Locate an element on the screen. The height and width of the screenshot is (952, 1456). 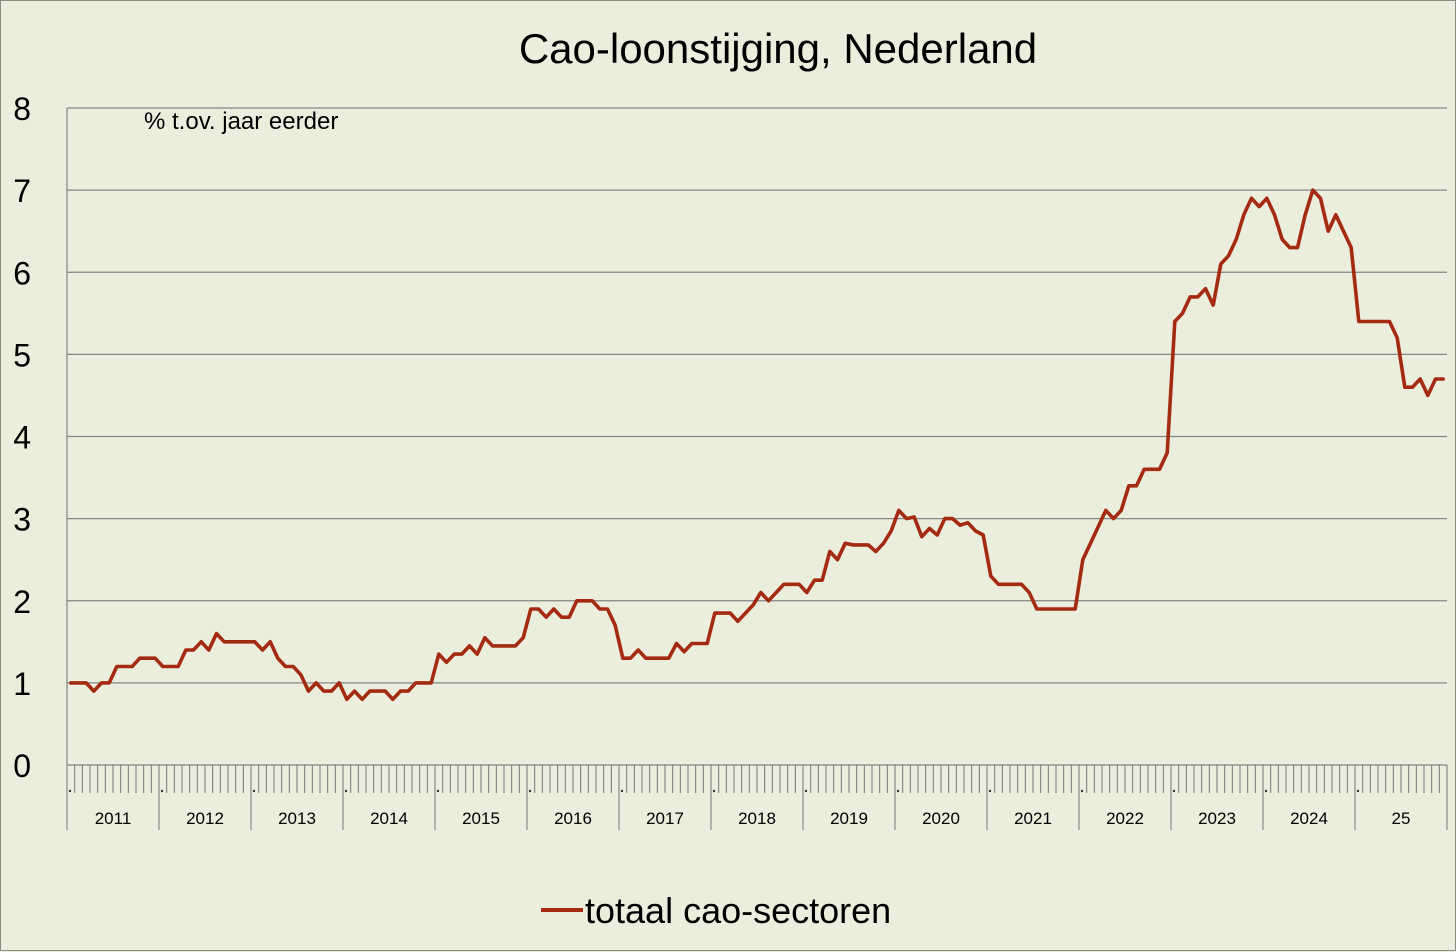
chart-title: Cao-loonstijging, Nederland is located at coordinates (778, 48).